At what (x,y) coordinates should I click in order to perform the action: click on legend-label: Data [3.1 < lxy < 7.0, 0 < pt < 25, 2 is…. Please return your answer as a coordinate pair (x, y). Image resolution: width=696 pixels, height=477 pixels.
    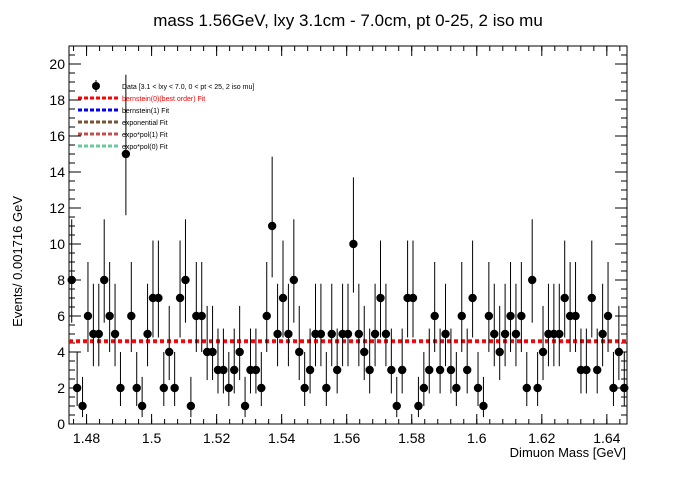
    Looking at the image, I should click on (188, 87).